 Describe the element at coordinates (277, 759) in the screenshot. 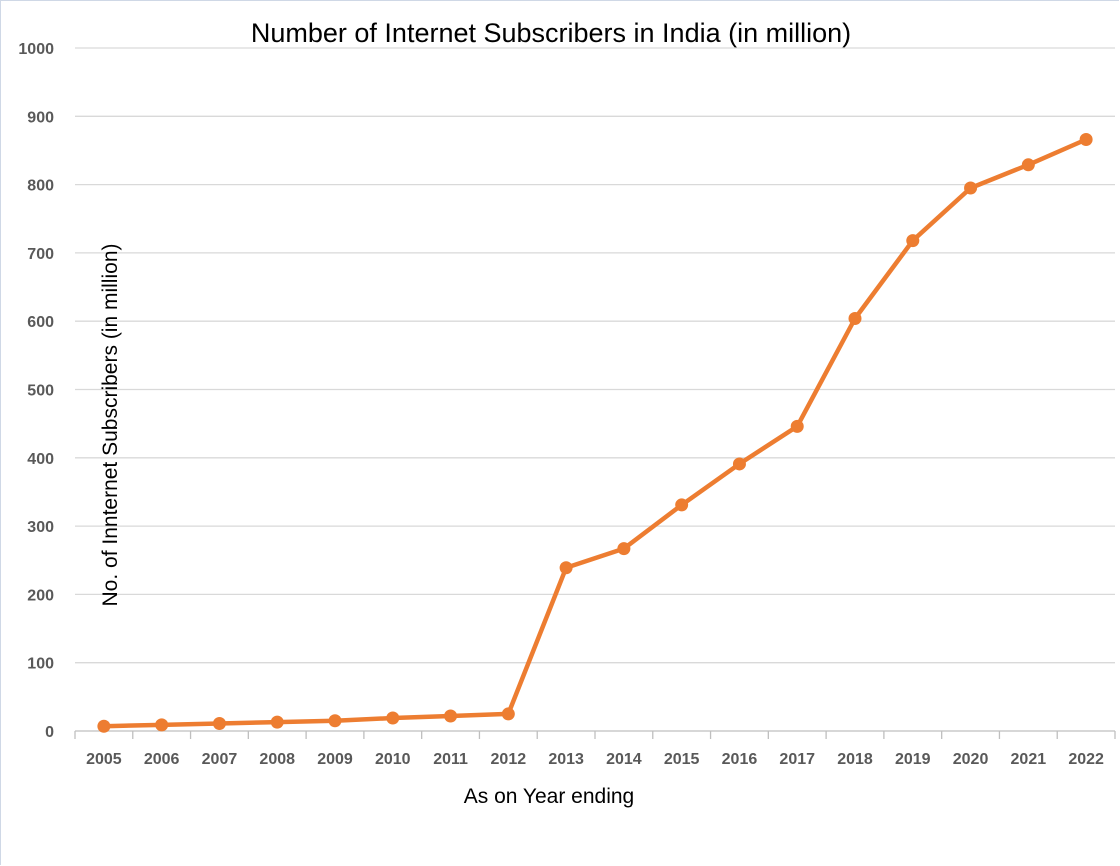

I see `x-tick-label: 2008` at that location.